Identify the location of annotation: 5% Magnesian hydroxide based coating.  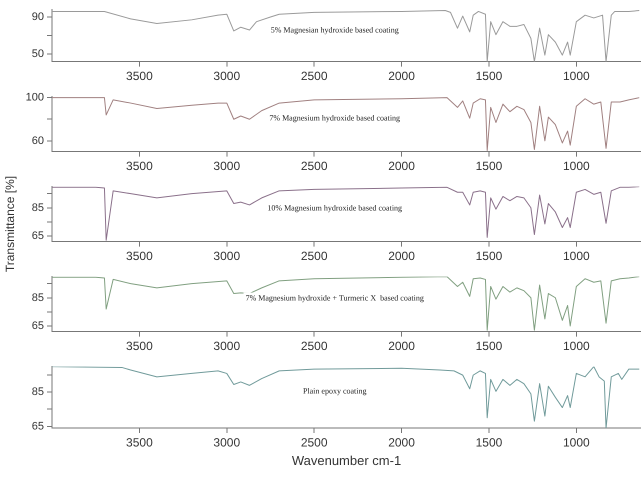
(334, 29).